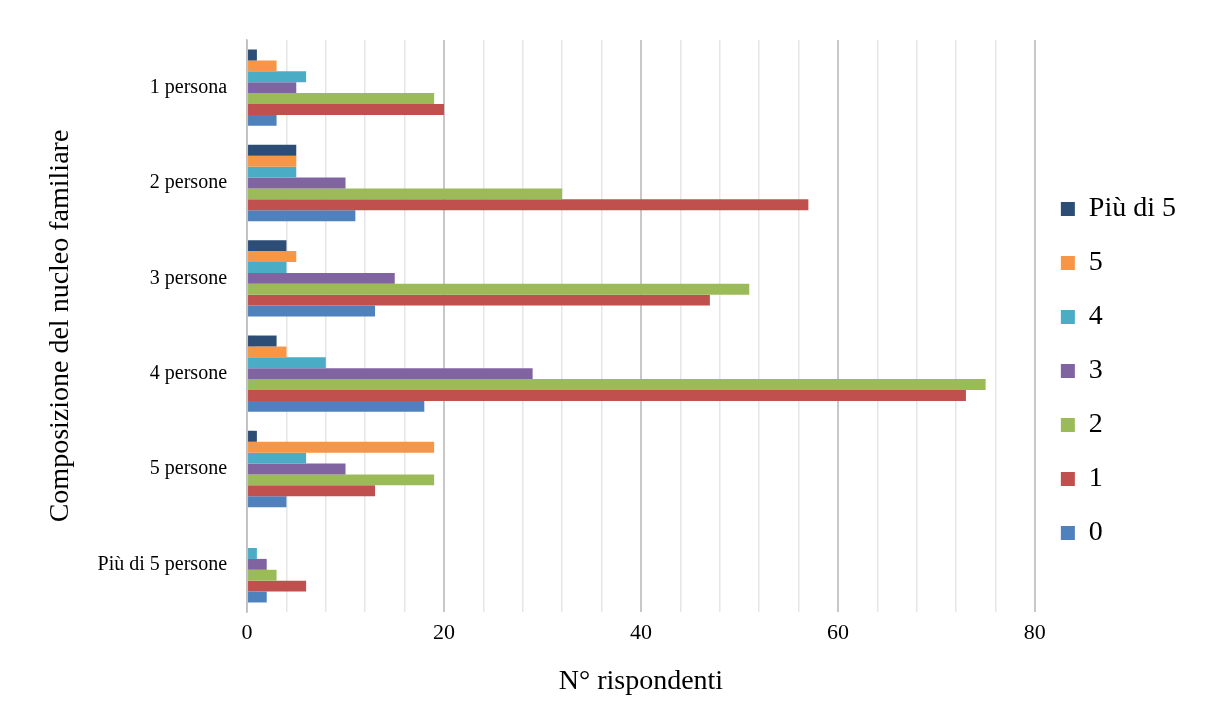 This screenshot has width=1206, height=727. Describe the element at coordinates (1095, 369) in the screenshot. I see `legend-label: 3` at that location.